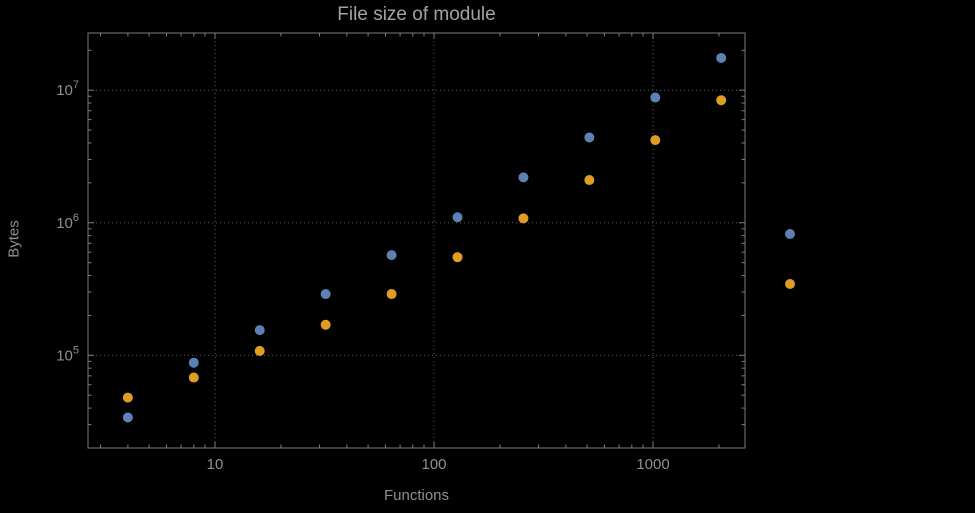  Describe the element at coordinates (67, 89) in the screenshot. I see `y-tick-label: 10⁷` at that location.